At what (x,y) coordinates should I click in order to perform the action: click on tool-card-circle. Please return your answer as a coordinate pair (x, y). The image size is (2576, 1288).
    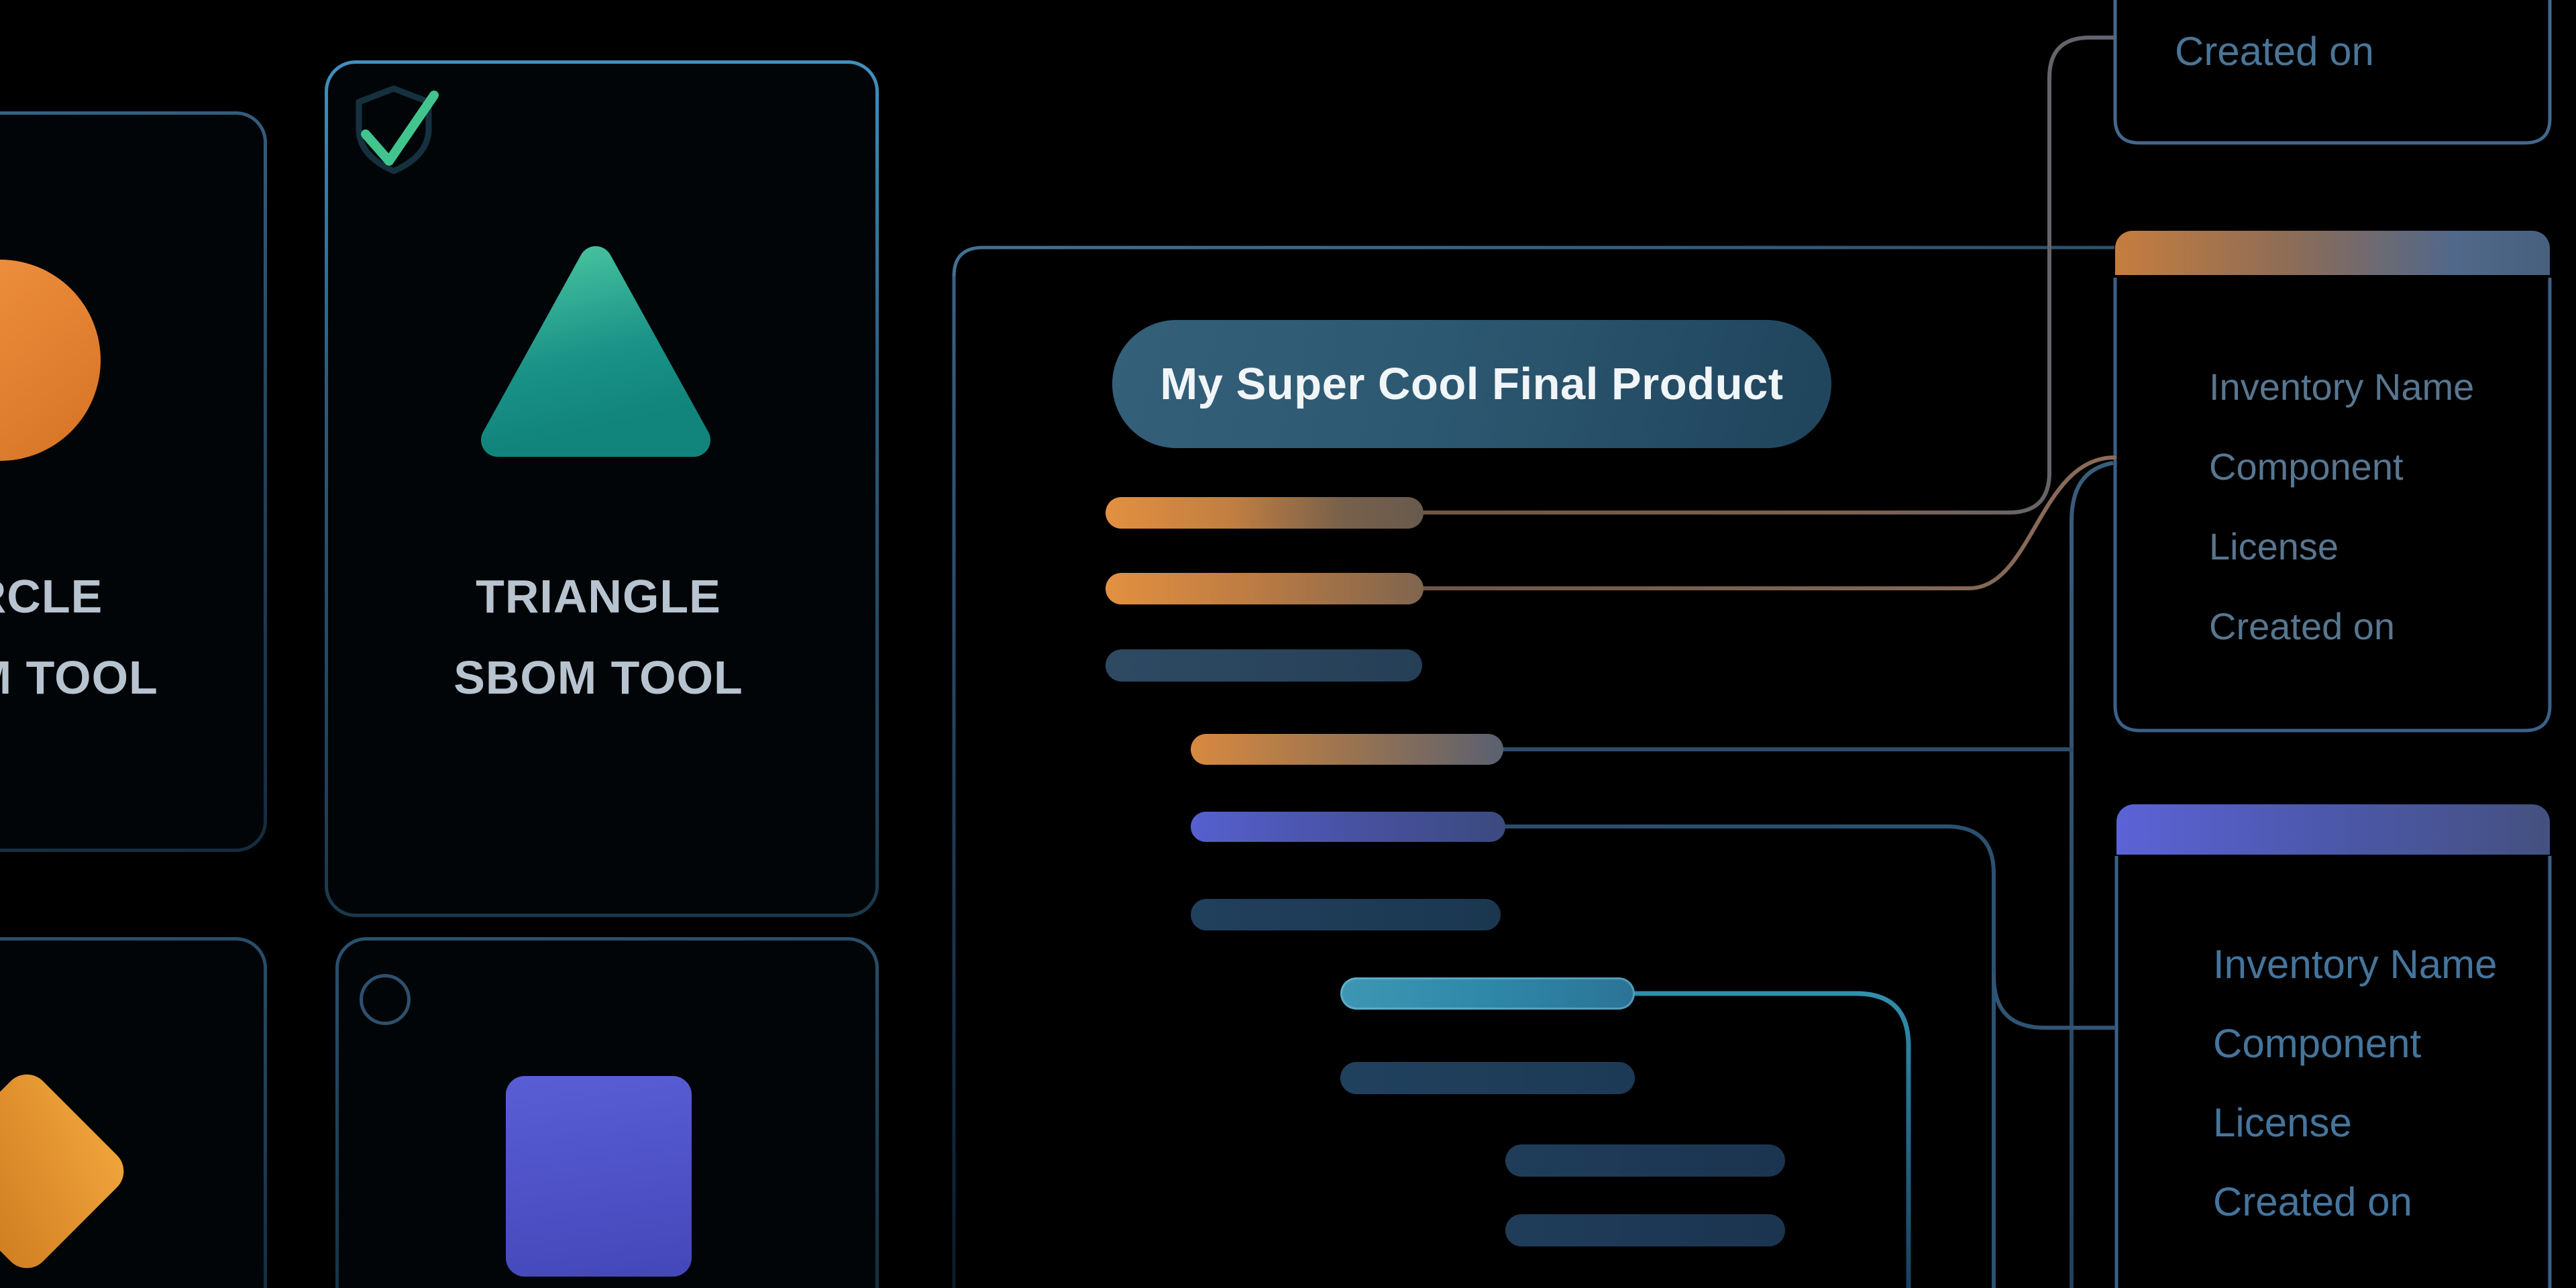
    Looking at the image, I should click on (133, 481).